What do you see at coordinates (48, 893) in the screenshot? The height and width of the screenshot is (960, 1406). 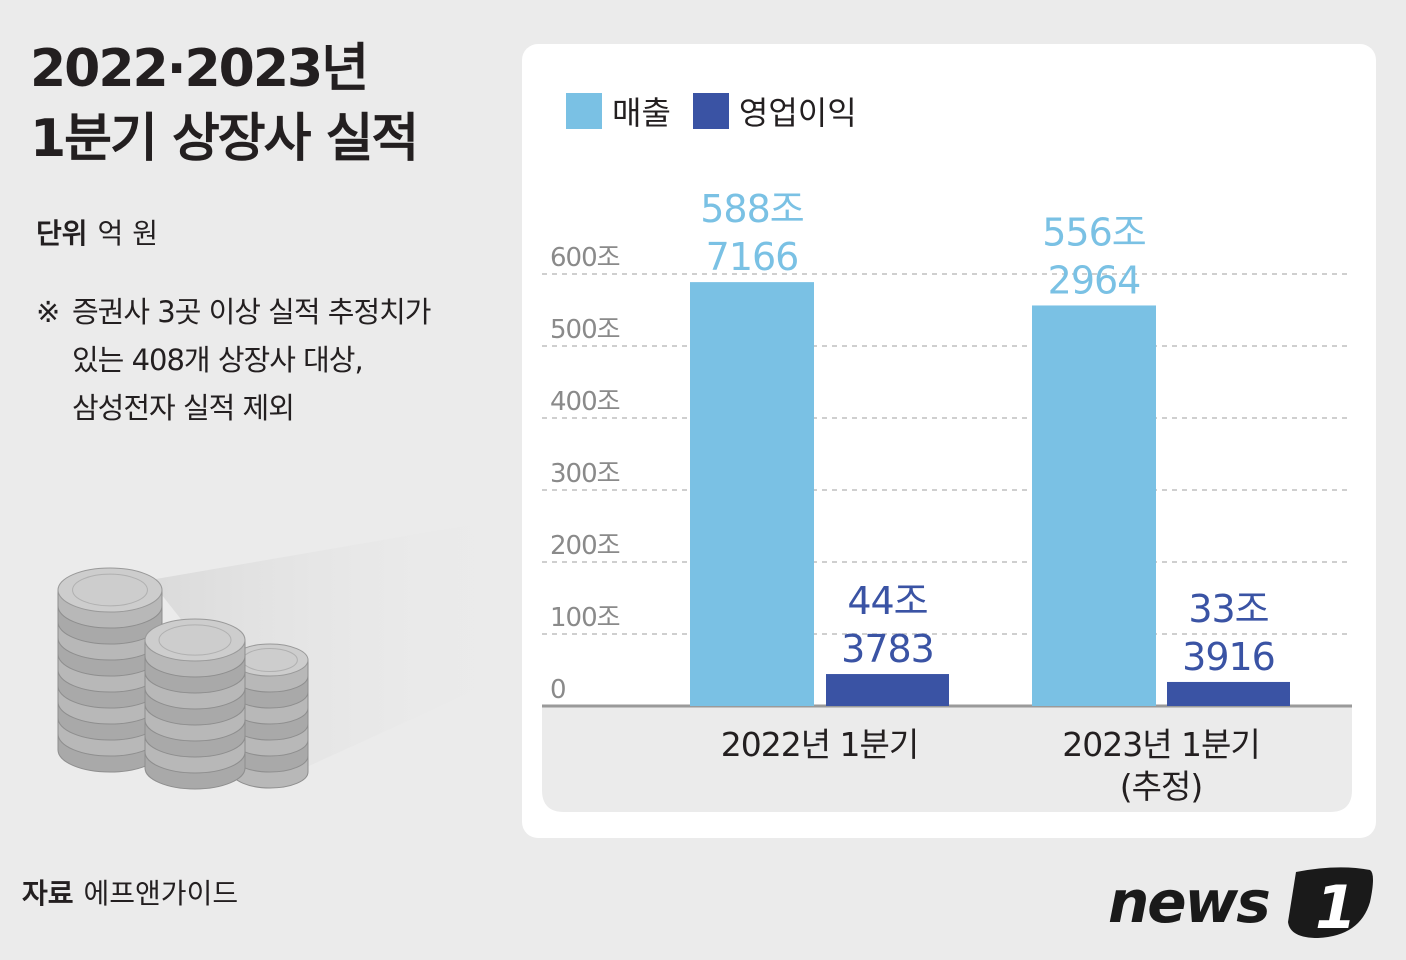 I see `source-label: 자료` at bounding box center [48, 893].